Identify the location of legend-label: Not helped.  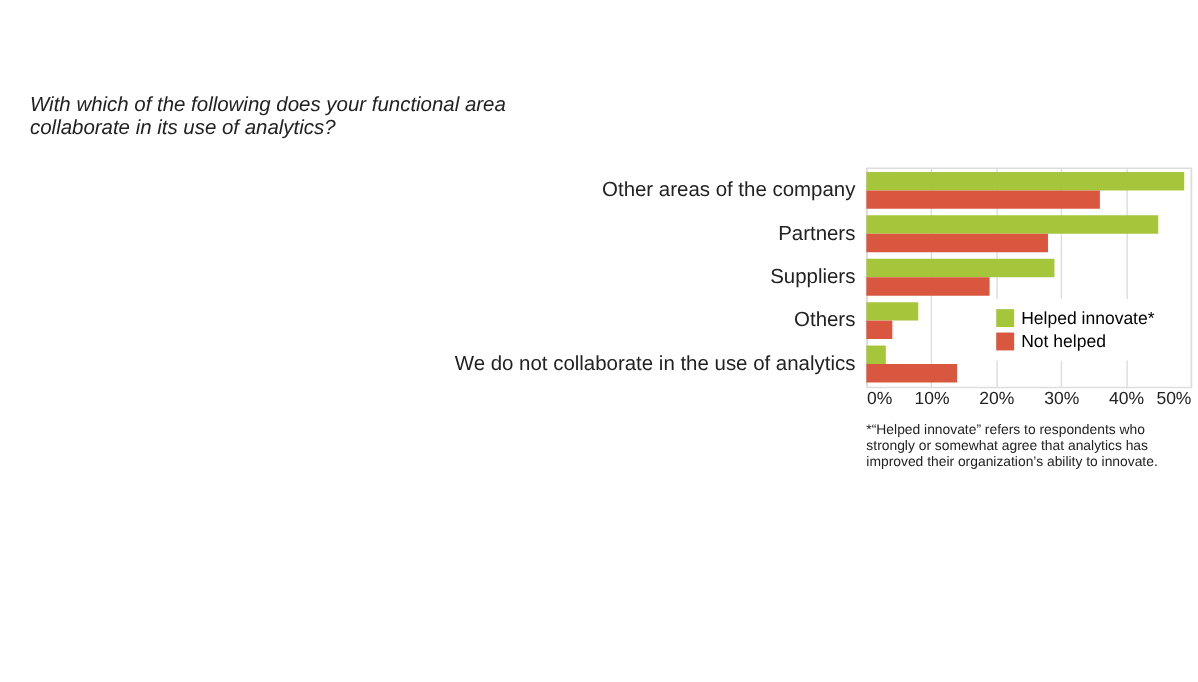
(1064, 341).